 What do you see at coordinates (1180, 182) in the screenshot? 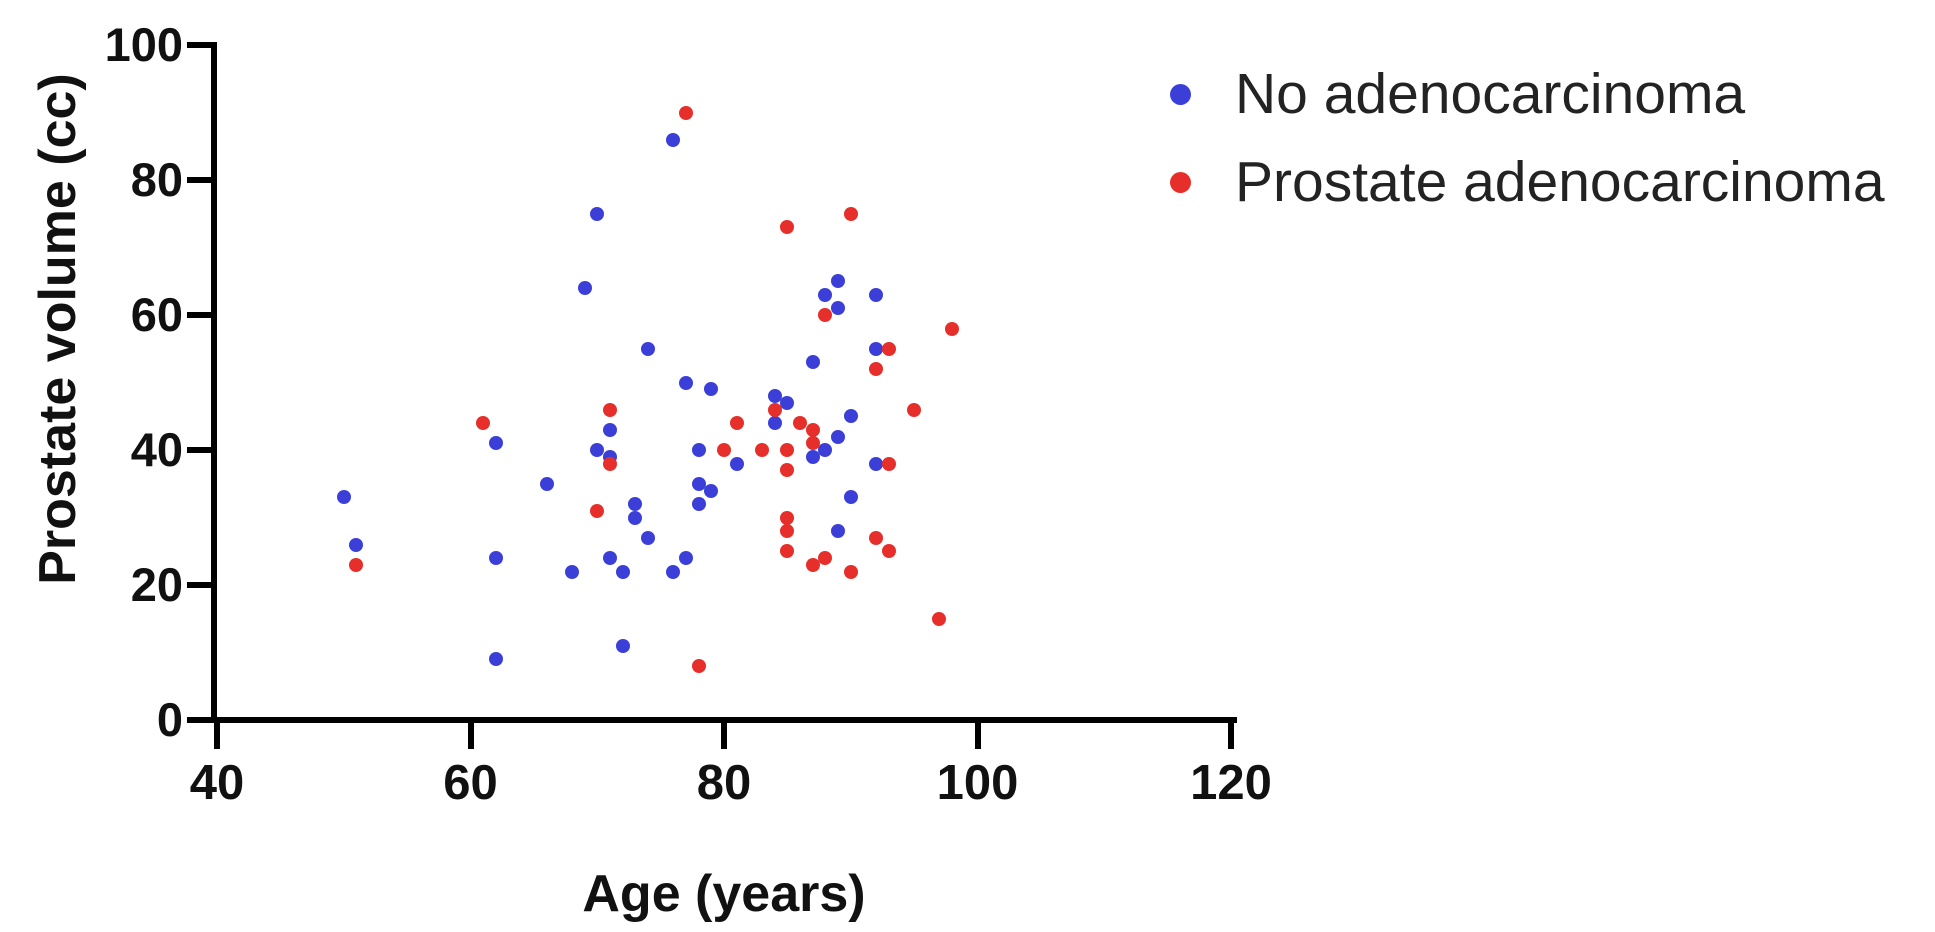
I see `red-dot-icon` at bounding box center [1180, 182].